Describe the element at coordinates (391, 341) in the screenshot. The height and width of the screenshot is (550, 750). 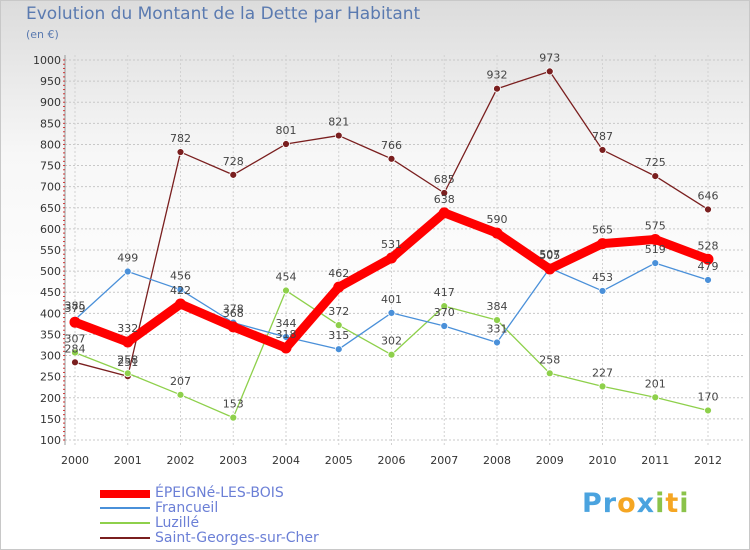
I see `data-label-2: 302` at that location.